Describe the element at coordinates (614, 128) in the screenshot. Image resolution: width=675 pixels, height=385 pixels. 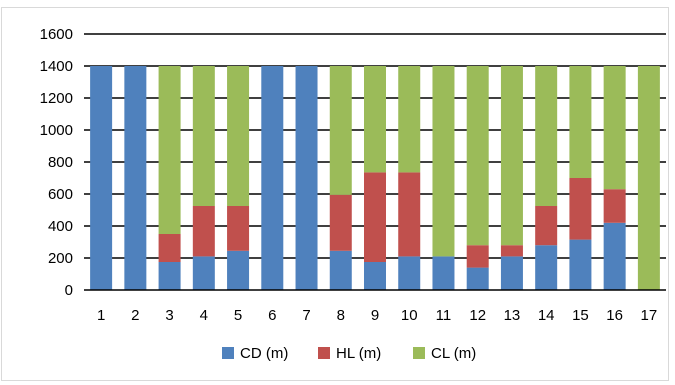
I see `bar-16-cl` at that location.